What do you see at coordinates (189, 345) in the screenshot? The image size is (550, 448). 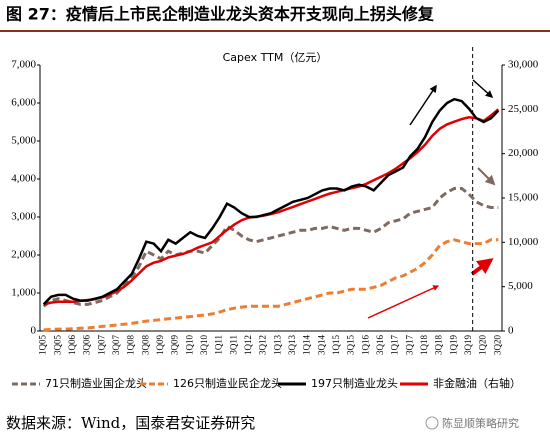 I see `x-tick-label: 1Q10` at bounding box center [189, 345].